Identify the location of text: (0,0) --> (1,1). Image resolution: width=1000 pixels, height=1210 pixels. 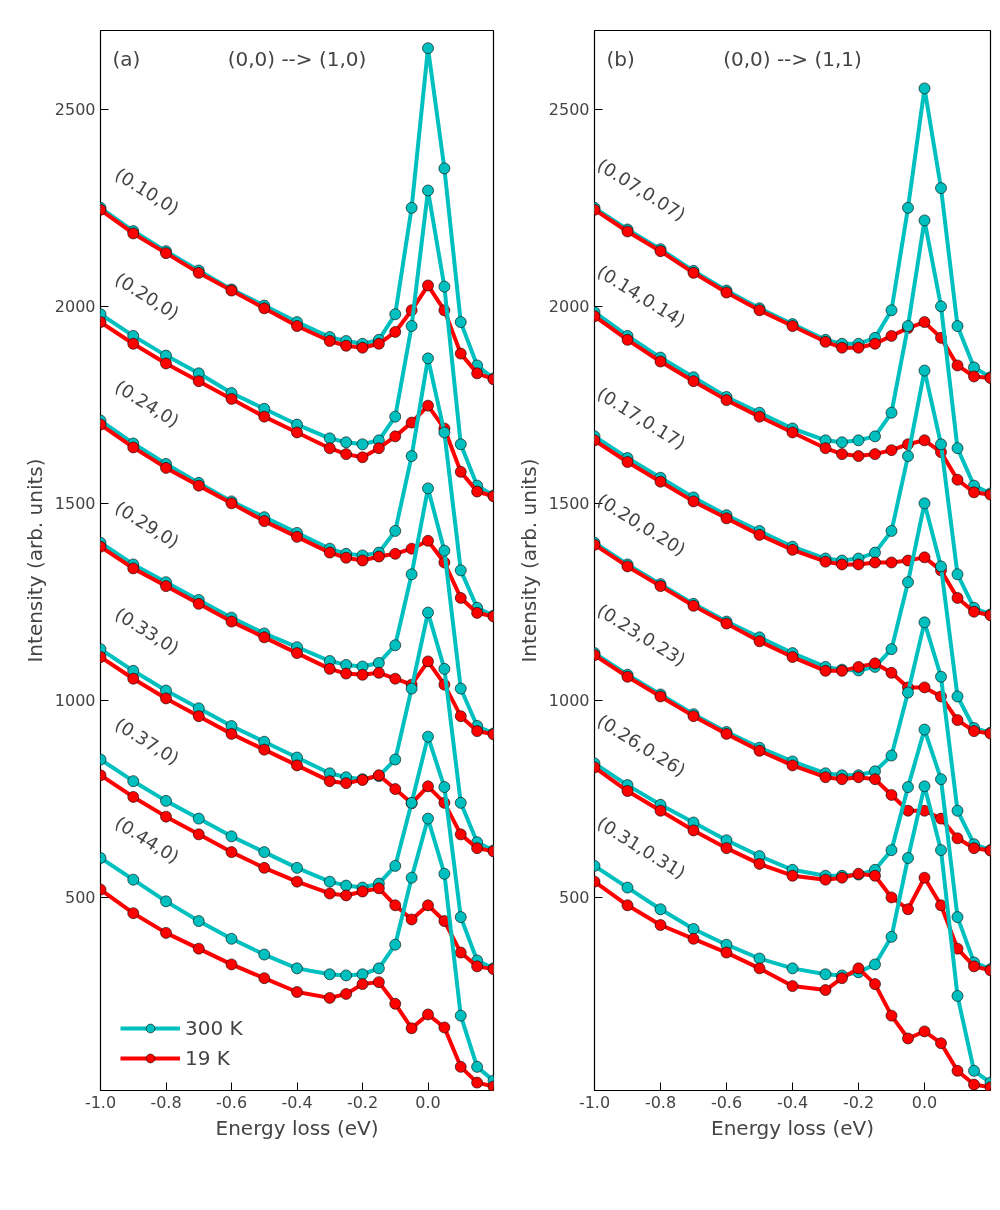
(792, 58).